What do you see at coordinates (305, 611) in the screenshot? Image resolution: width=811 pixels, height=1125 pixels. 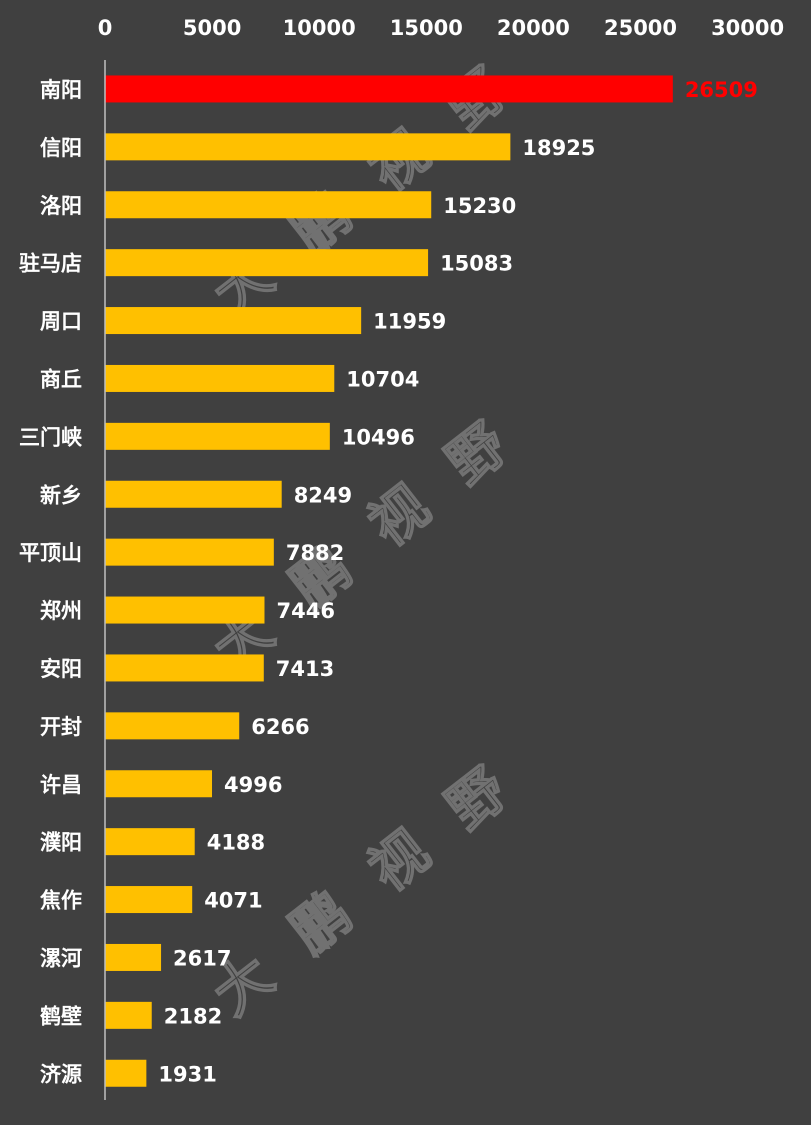 I see `data-label: 7446` at bounding box center [305, 611].